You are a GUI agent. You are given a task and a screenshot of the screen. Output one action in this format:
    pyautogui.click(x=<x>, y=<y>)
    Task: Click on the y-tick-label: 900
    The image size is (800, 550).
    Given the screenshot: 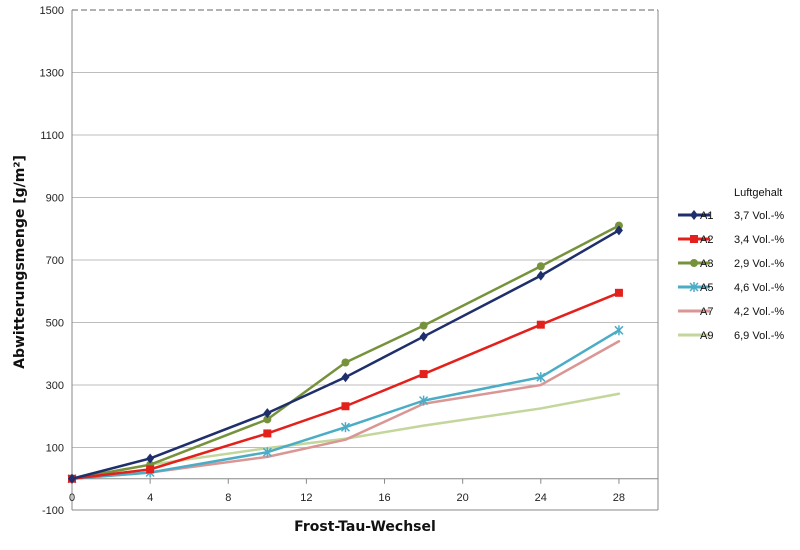 What is the action you would take?
    pyautogui.click(x=55, y=199)
    